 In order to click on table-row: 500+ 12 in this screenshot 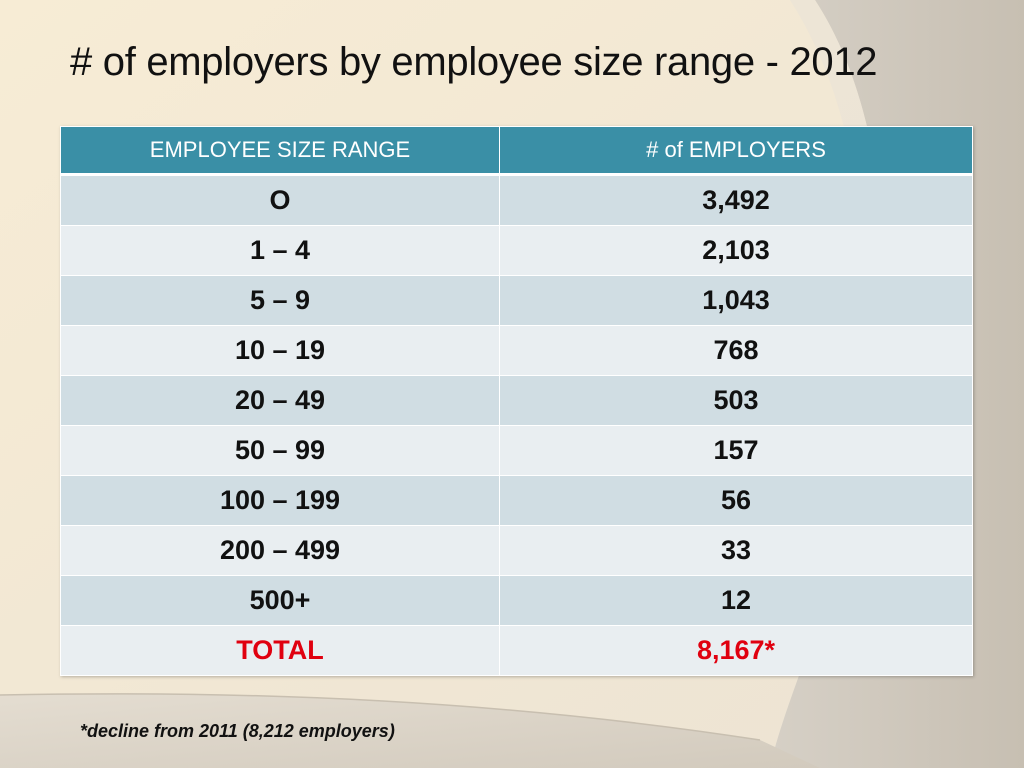, I will do `click(516, 600)`.